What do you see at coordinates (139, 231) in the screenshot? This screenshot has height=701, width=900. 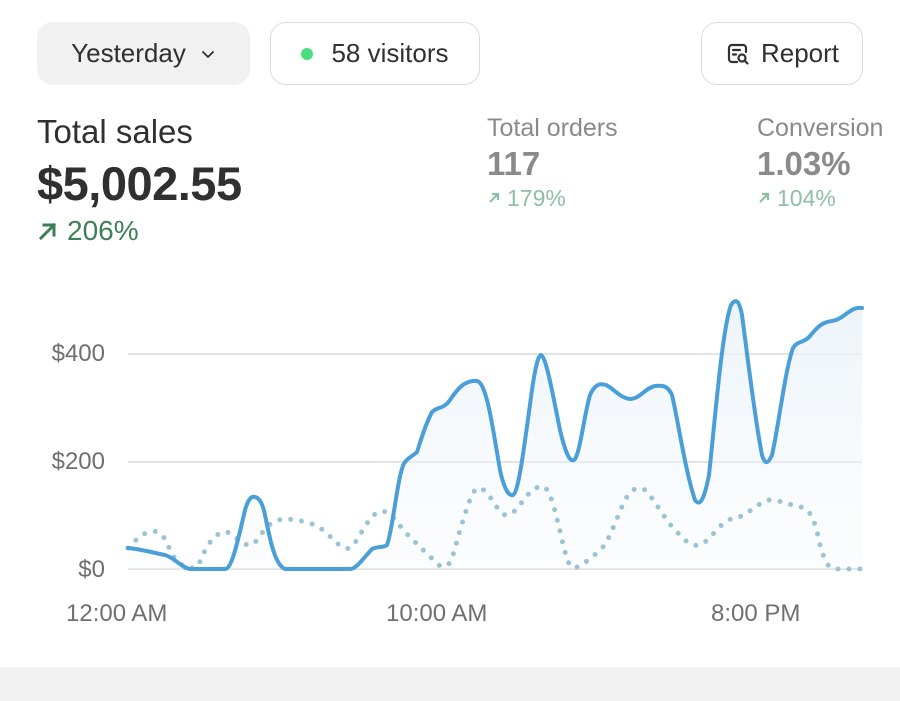 I see `total-sales-delta: 206%` at bounding box center [139, 231].